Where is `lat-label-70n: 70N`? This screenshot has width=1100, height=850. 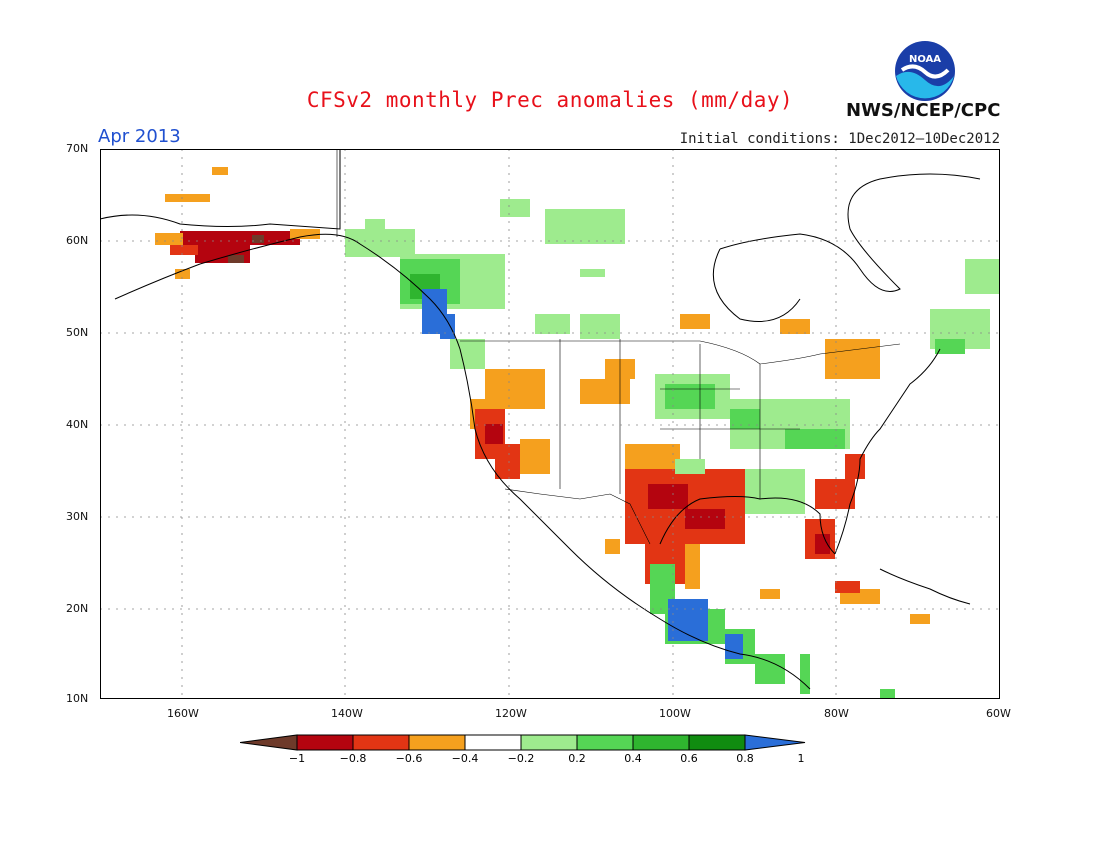
lat-label-70n: 70N is located at coordinates (77, 148).